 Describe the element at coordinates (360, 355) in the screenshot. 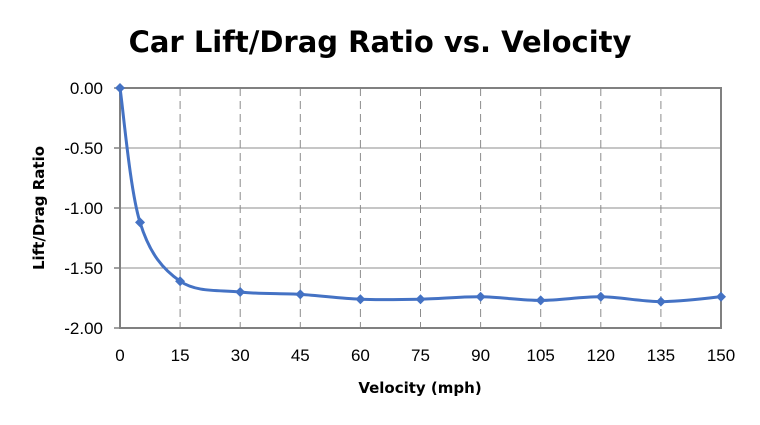

I see `x-tick-label: 60` at that location.